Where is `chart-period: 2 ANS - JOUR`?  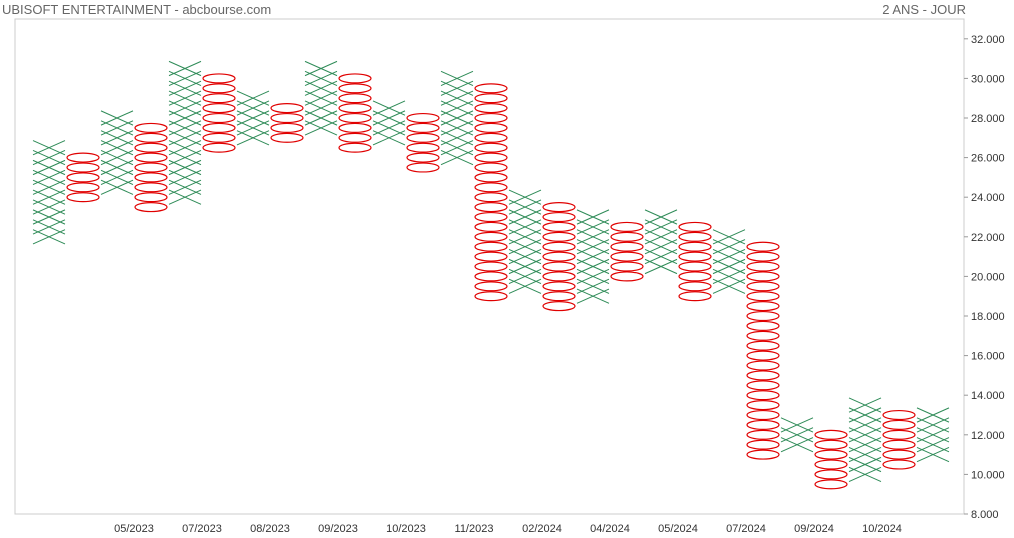
chart-period: 2 ANS - JOUR is located at coordinates (924, 9).